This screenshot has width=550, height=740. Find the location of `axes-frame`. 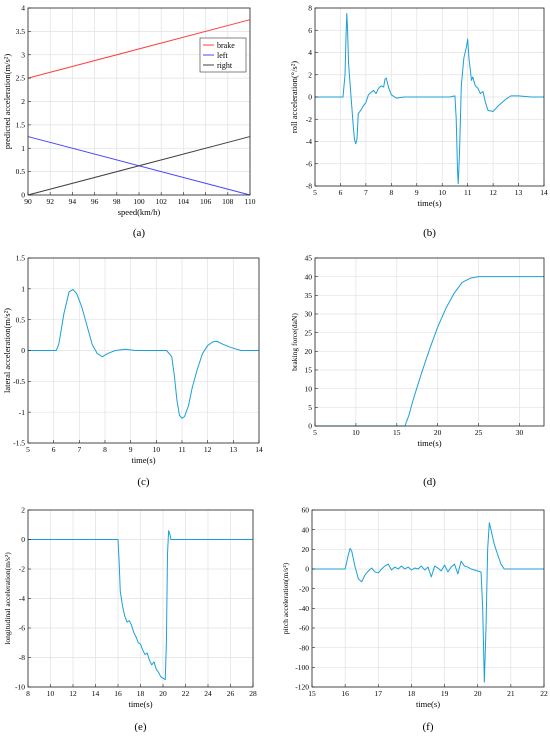

axes-frame is located at coordinates (429, 342).